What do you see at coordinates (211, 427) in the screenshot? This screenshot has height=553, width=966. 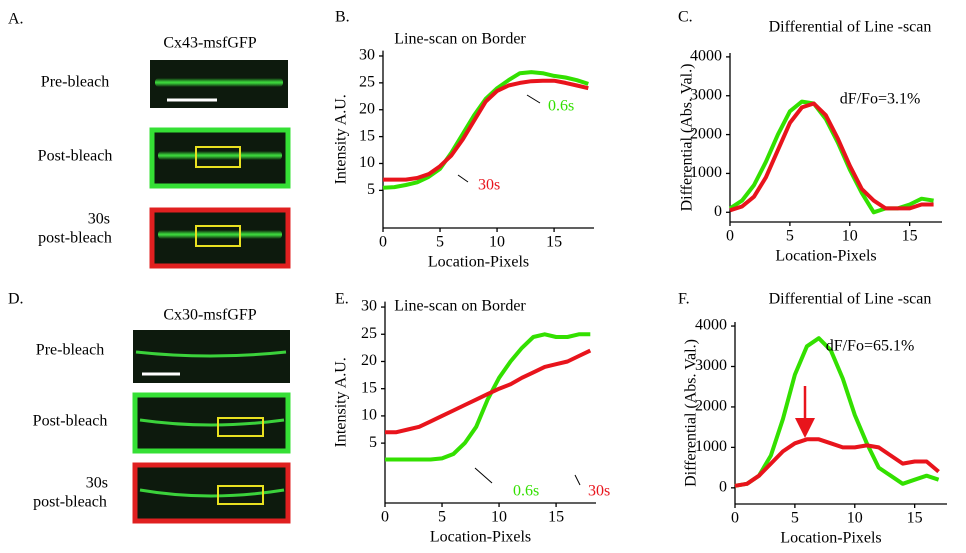 I see `images-d` at bounding box center [211, 427].